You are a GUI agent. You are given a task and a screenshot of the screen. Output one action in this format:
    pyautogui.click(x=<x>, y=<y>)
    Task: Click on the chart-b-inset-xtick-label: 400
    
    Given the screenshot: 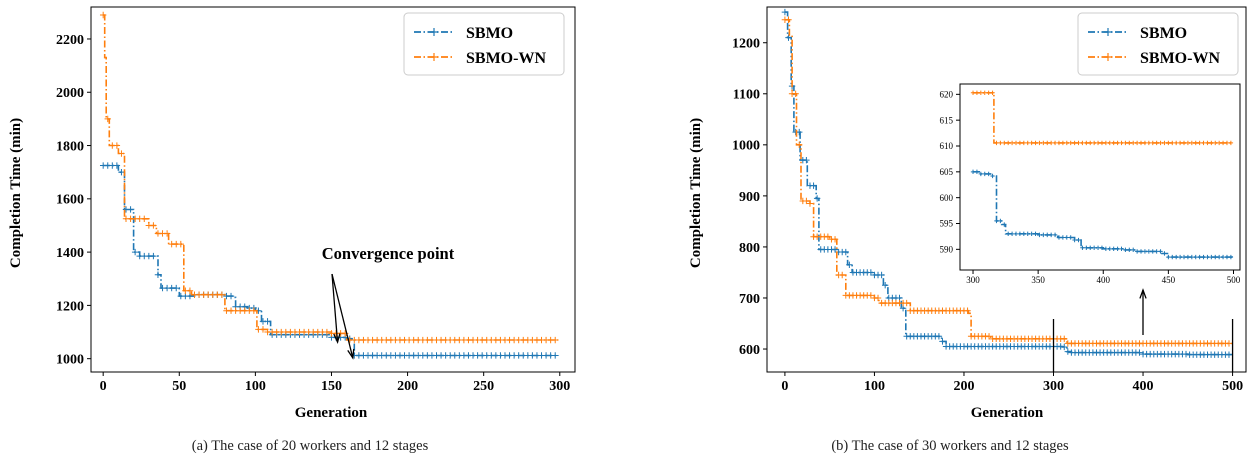 What is the action you would take?
    pyautogui.click(x=1104, y=280)
    